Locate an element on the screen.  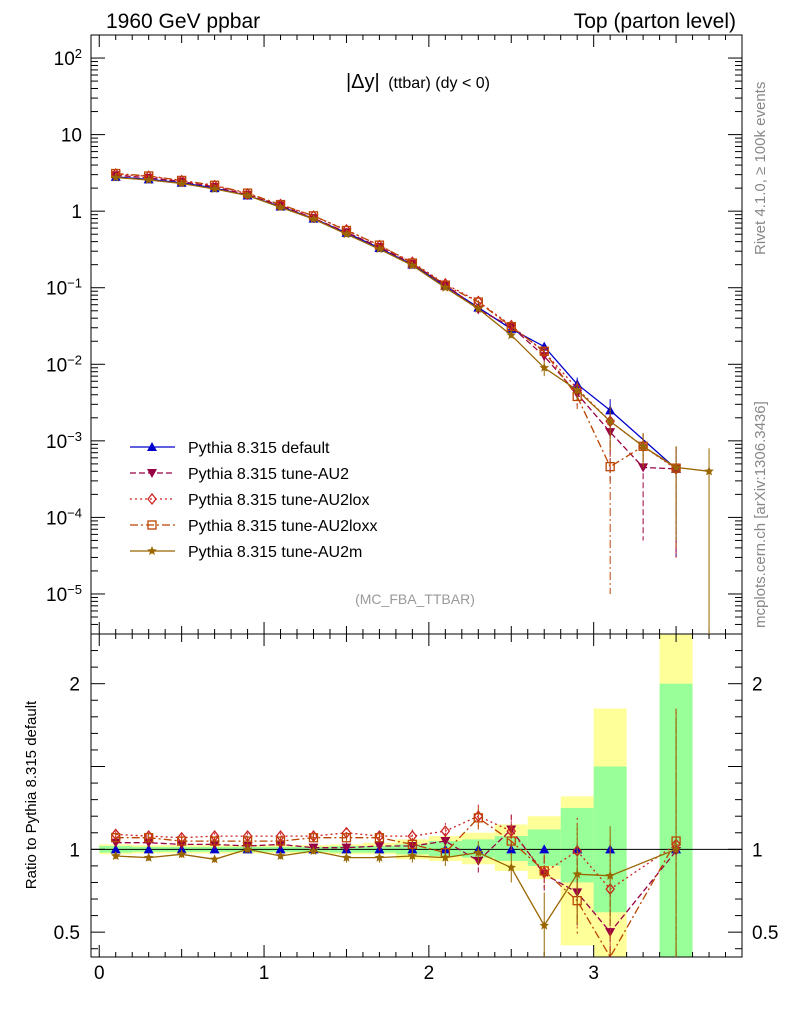
y-tick-label-ratio: 2 is located at coordinates (74, 685).